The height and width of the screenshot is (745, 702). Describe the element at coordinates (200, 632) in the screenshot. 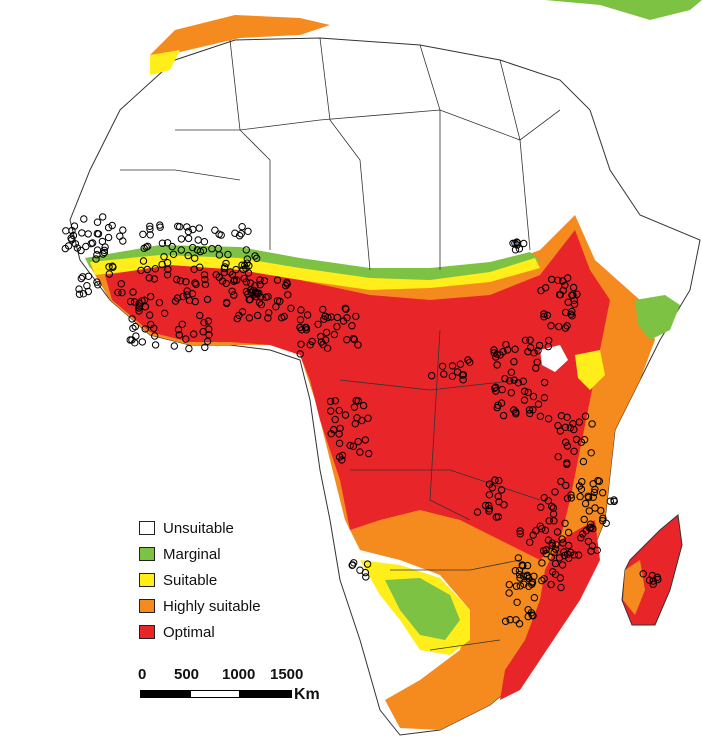

I see `legend-item-optimal: Optimal` at that location.